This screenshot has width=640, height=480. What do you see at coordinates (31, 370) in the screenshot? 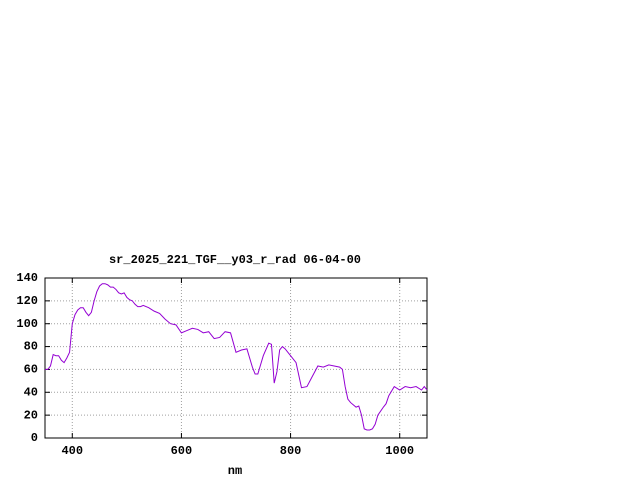
I see `y-tick-label: 60` at bounding box center [31, 370].